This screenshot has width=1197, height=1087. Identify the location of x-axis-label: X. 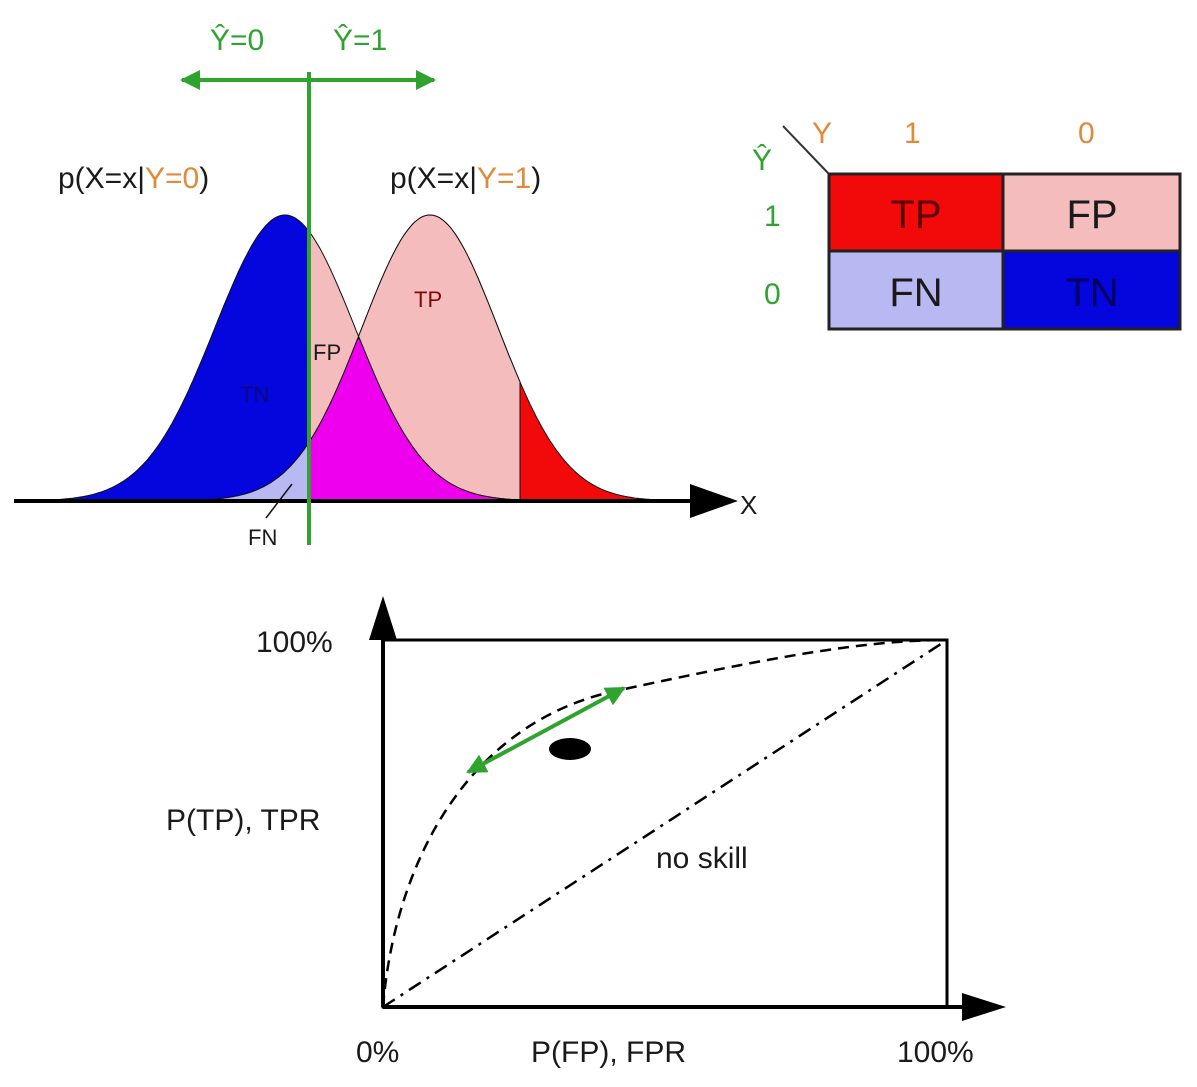
(748, 505).